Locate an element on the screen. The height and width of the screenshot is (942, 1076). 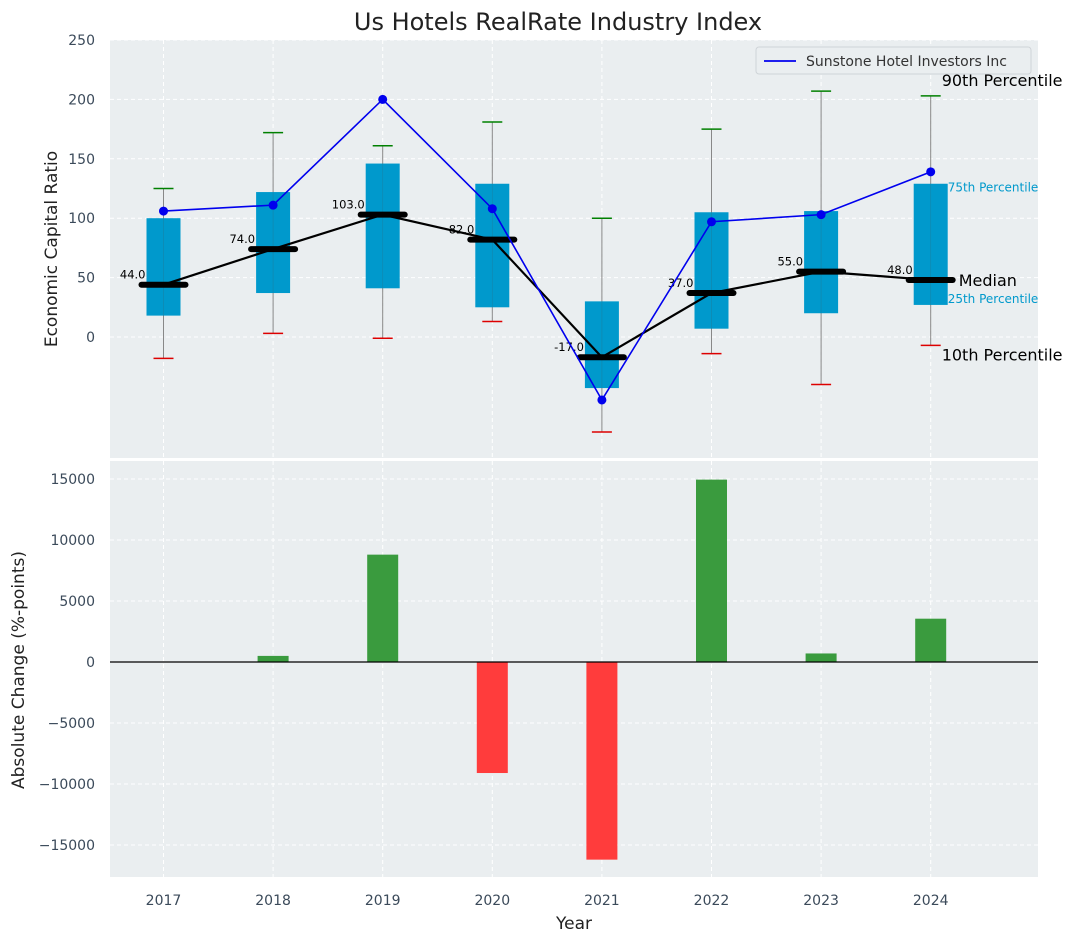
bottom-y-tick-label: −15000 is located at coordinates (67, 846).